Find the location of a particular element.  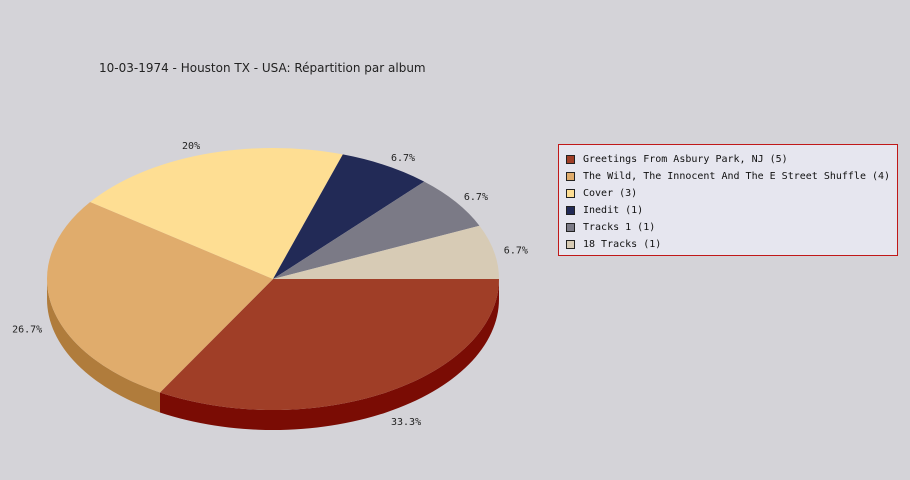

pie-percent-label: 26.7% is located at coordinates (27, 329).